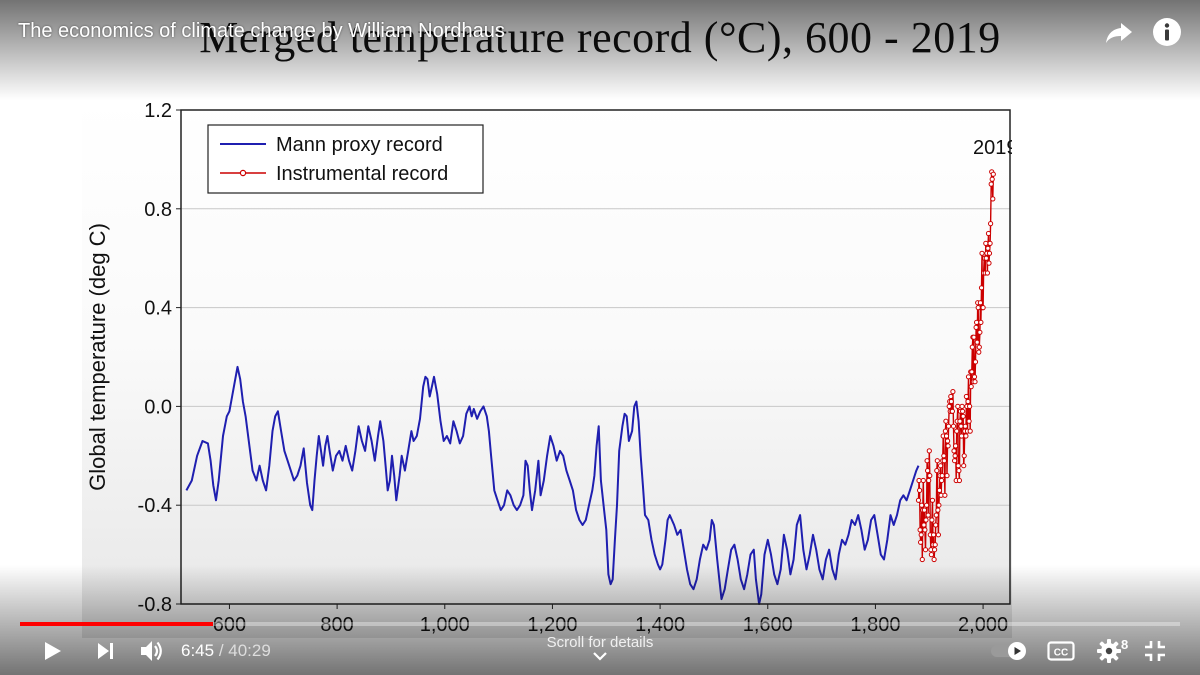  I want to click on next-icon, so click(105, 651).